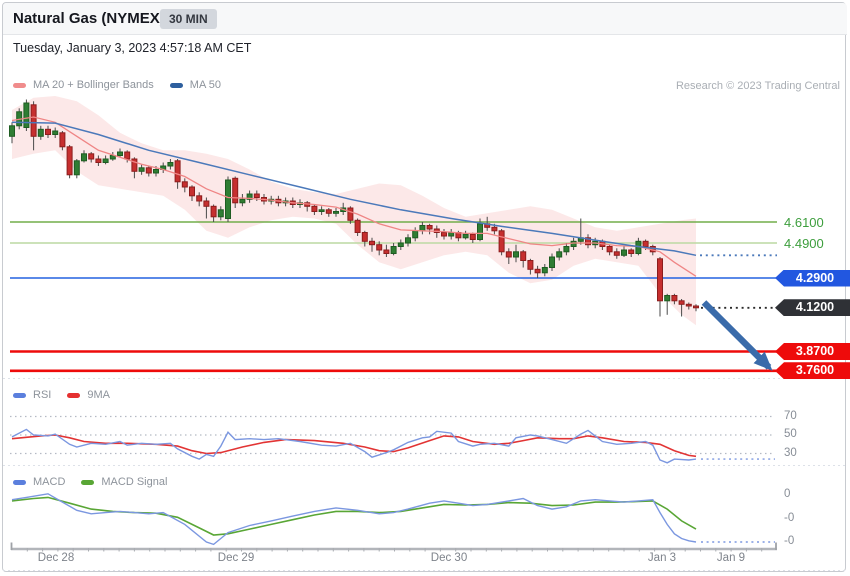 This screenshot has height=576, width=850. Describe the element at coordinates (812, 351) in the screenshot. I see `support-tag-387: 3.8700` at that location.